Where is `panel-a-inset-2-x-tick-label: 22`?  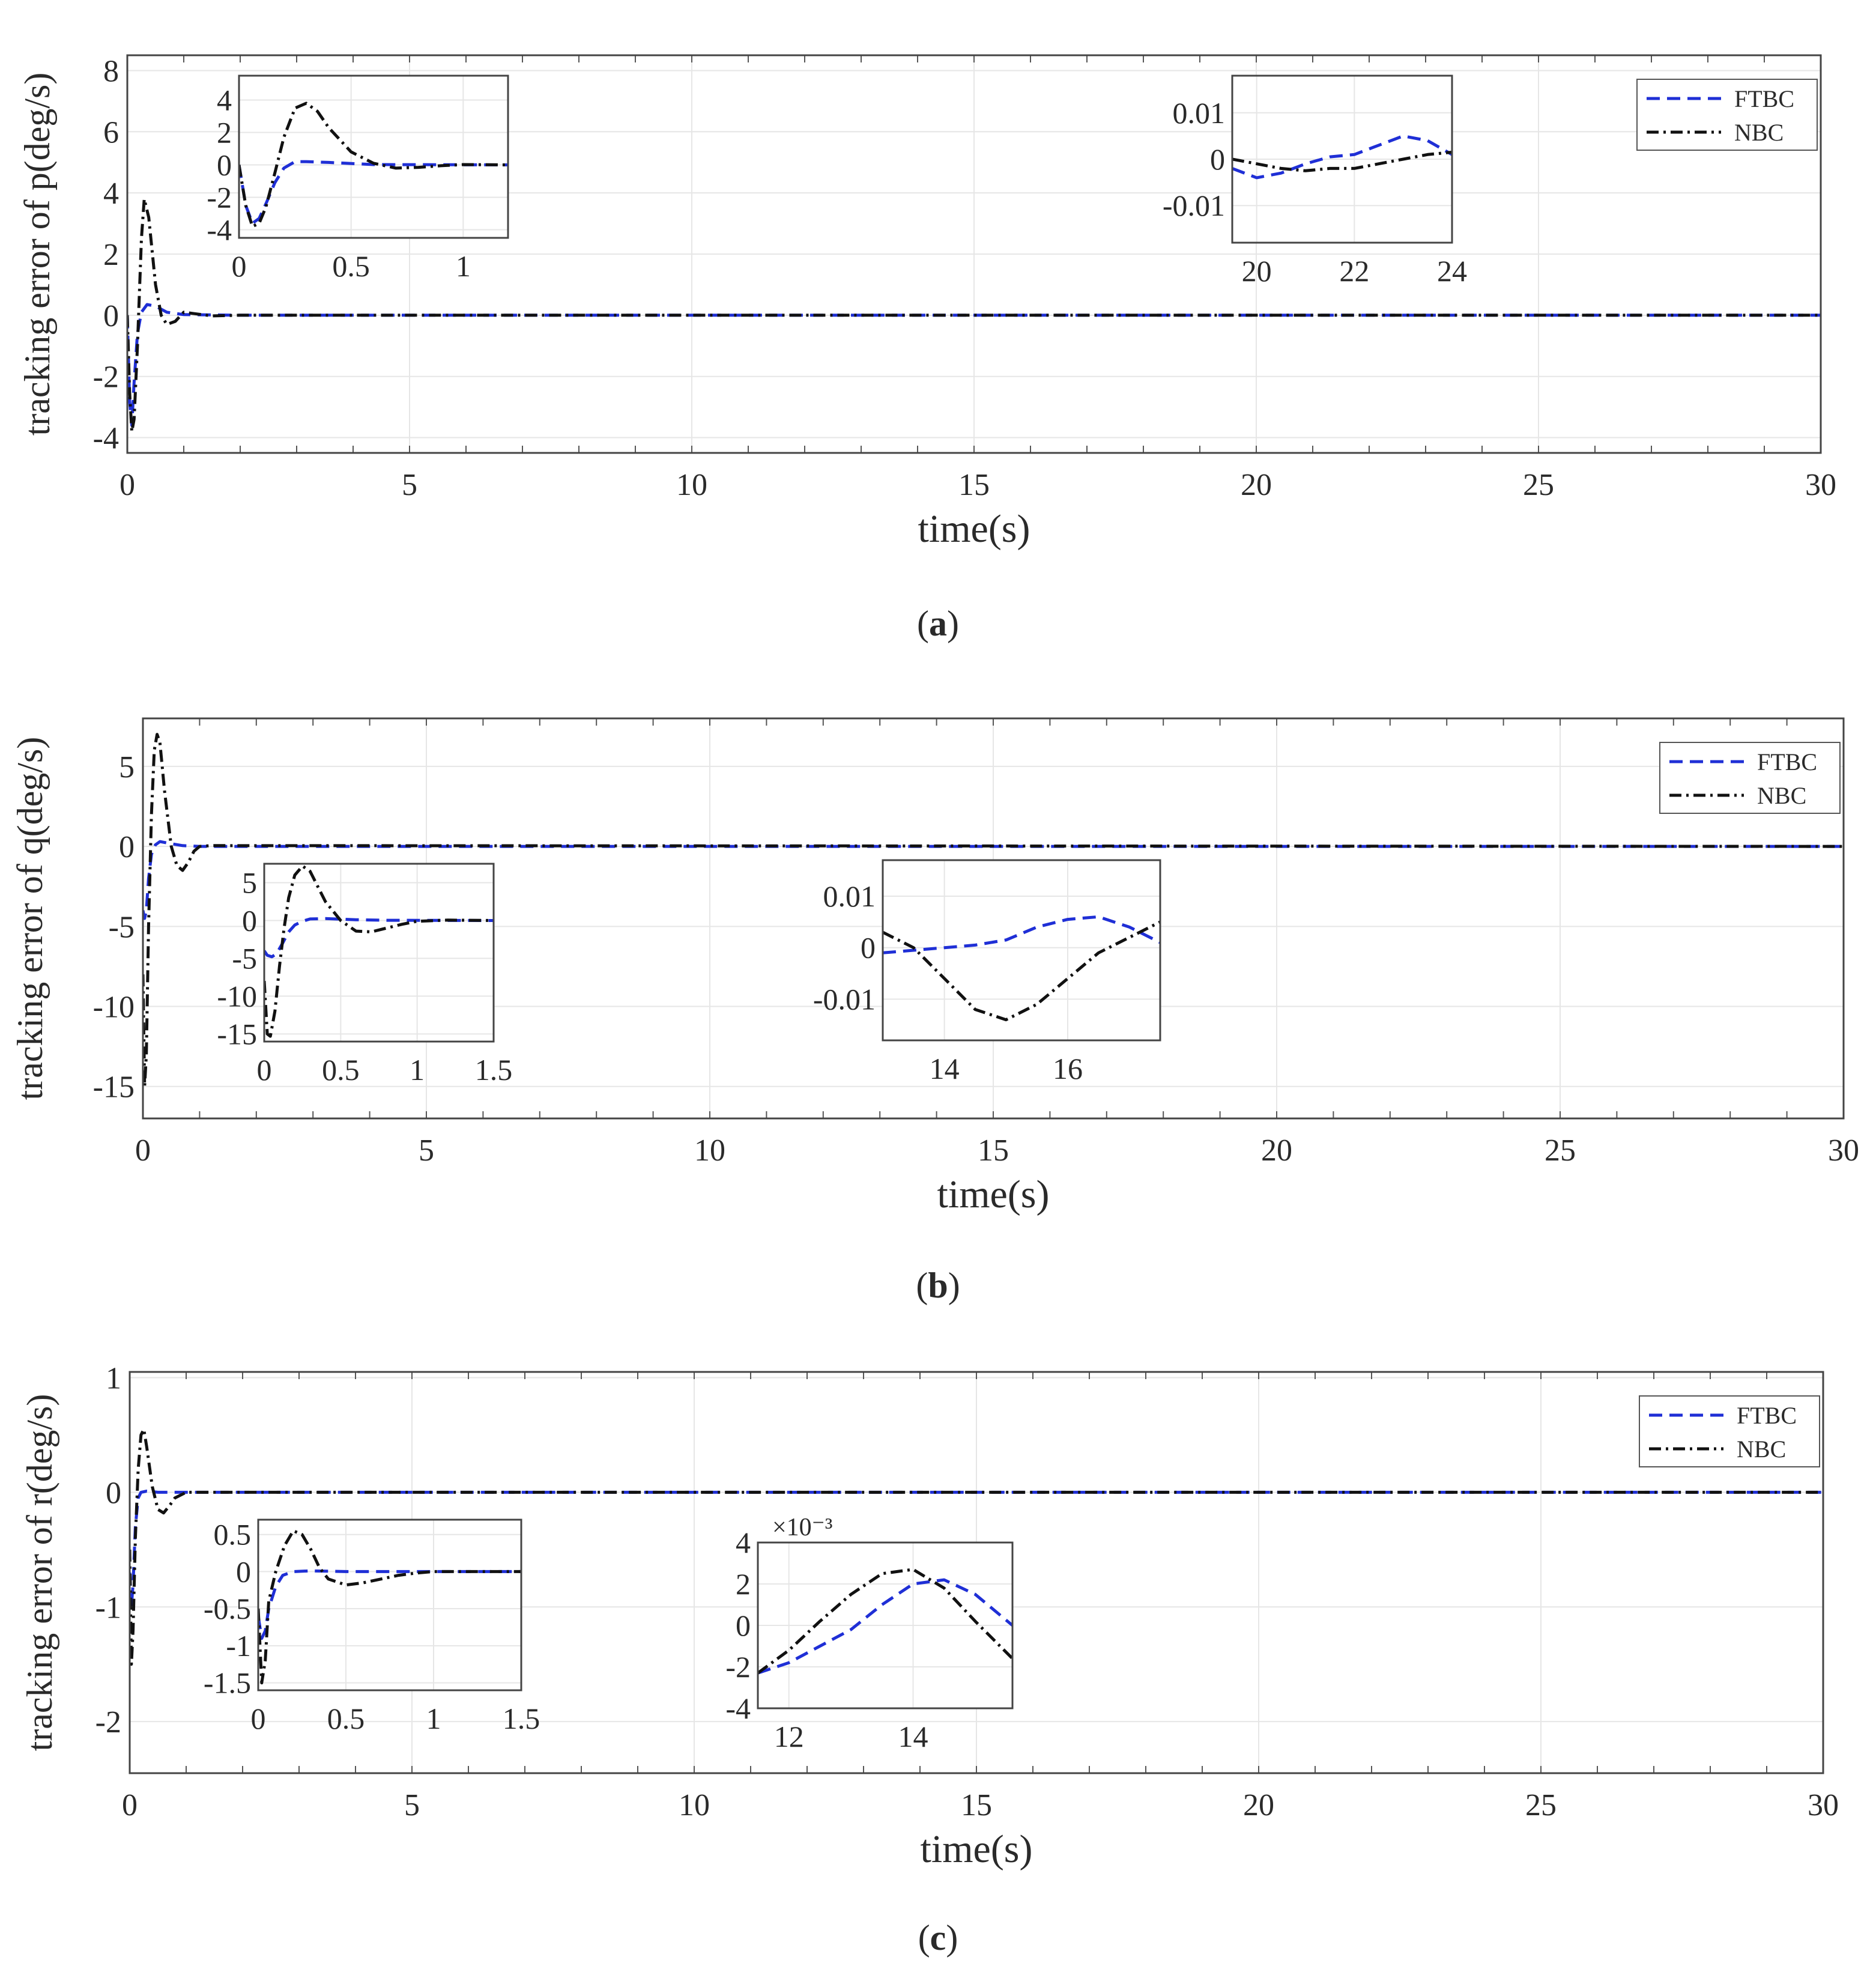 panel-a-inset-2-x-tick-label: 22 is located at coordinates (1354, 271).